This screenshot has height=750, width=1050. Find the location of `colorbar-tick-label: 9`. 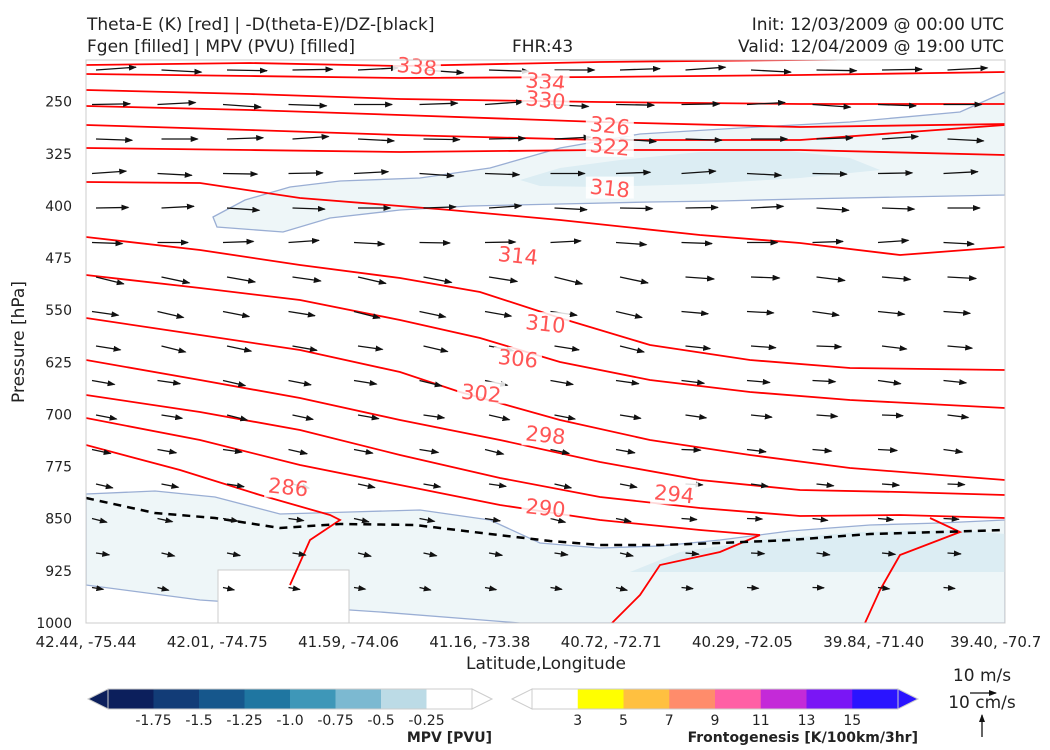

colorbar-tick-label: 9 is located at coordinates (715, 721).